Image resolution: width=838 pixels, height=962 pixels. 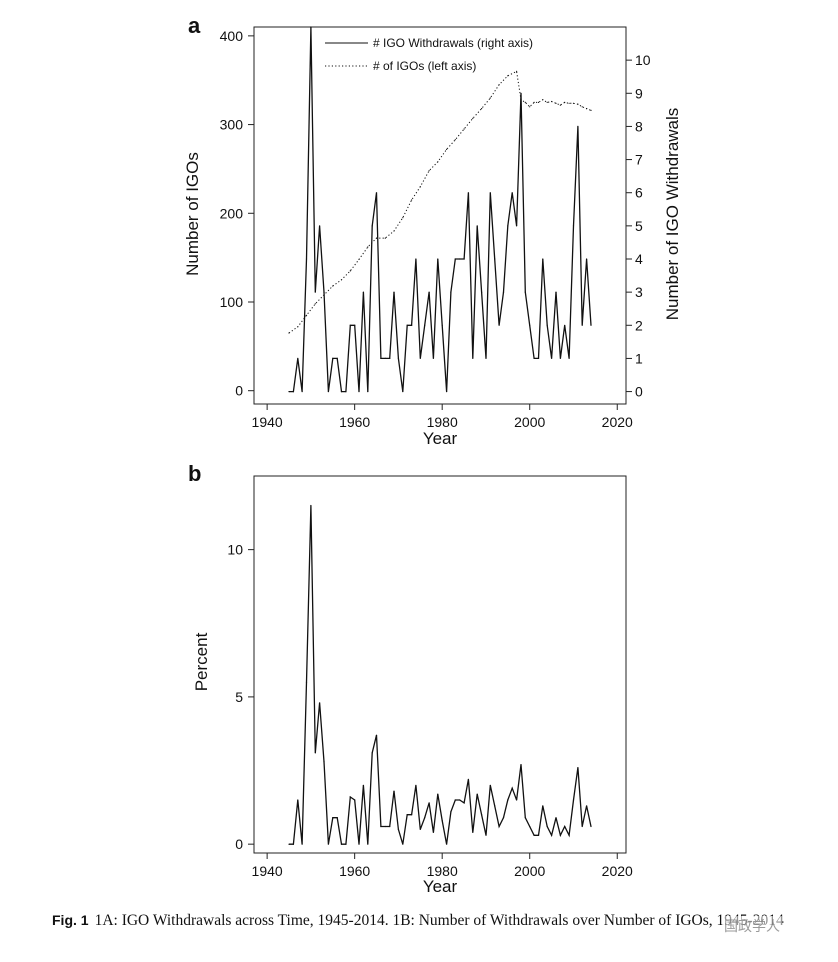 What do you see at coordinates (237, 213) in the screenshot?
I see `panel-a-y-left-axis: 0 100 200 300 400` at bounding box center [237, 213].